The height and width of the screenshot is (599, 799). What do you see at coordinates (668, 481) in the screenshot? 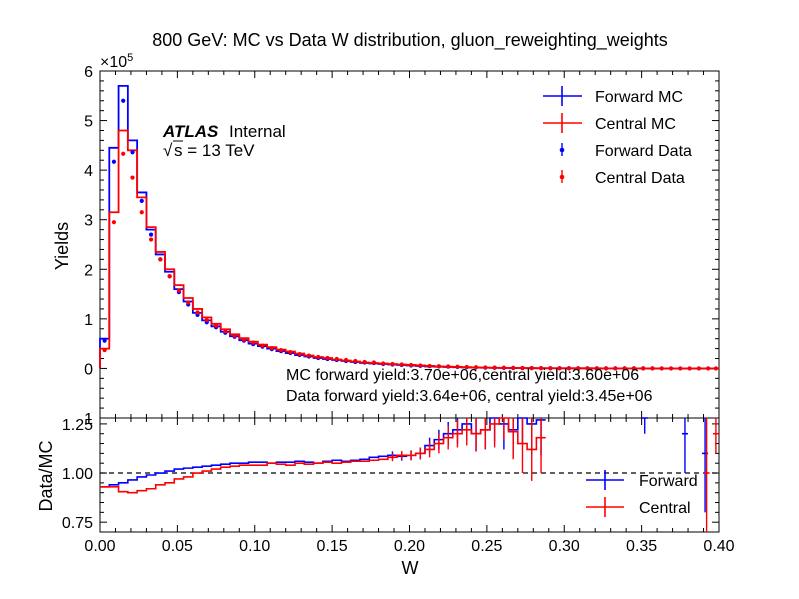
I see `legend-label-forward: Forward` at bounding box center [668, 481].